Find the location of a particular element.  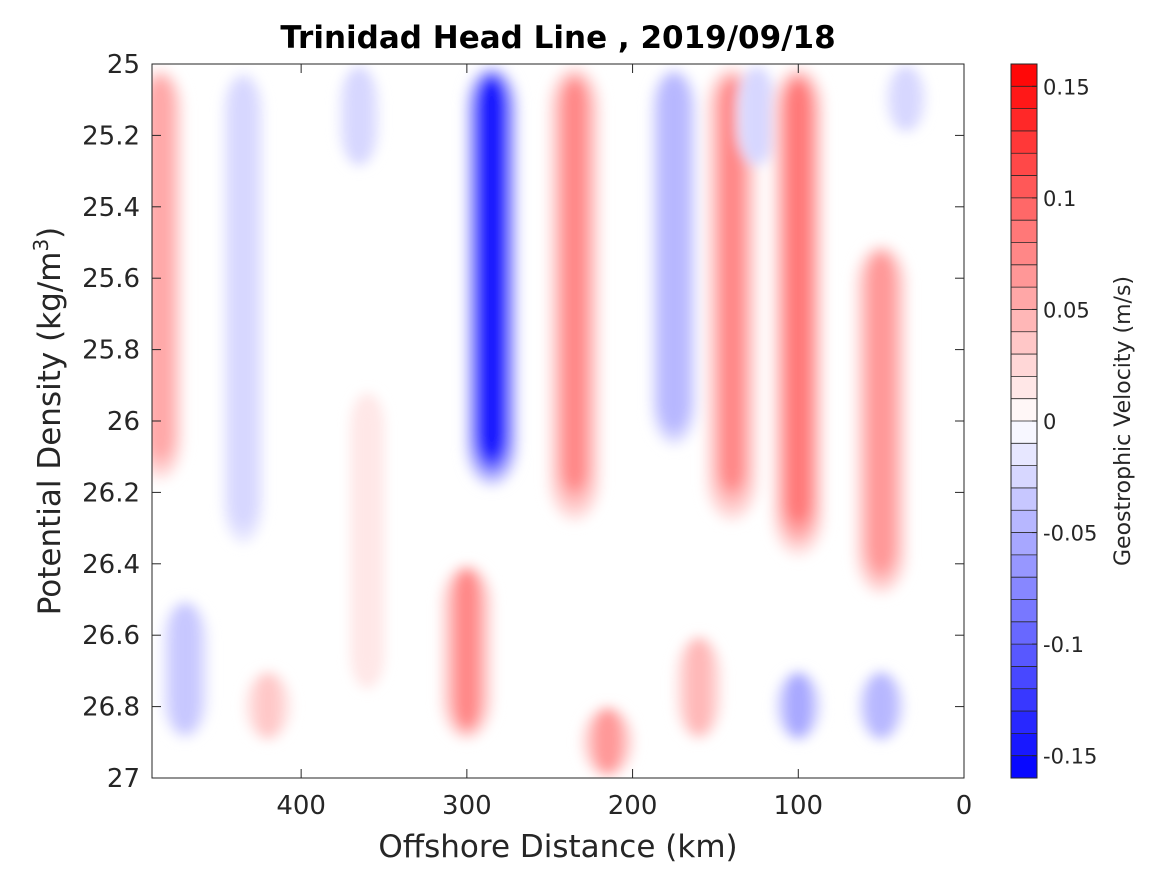

y-tick-label: 26.4 is located at coordinates (111, 565).